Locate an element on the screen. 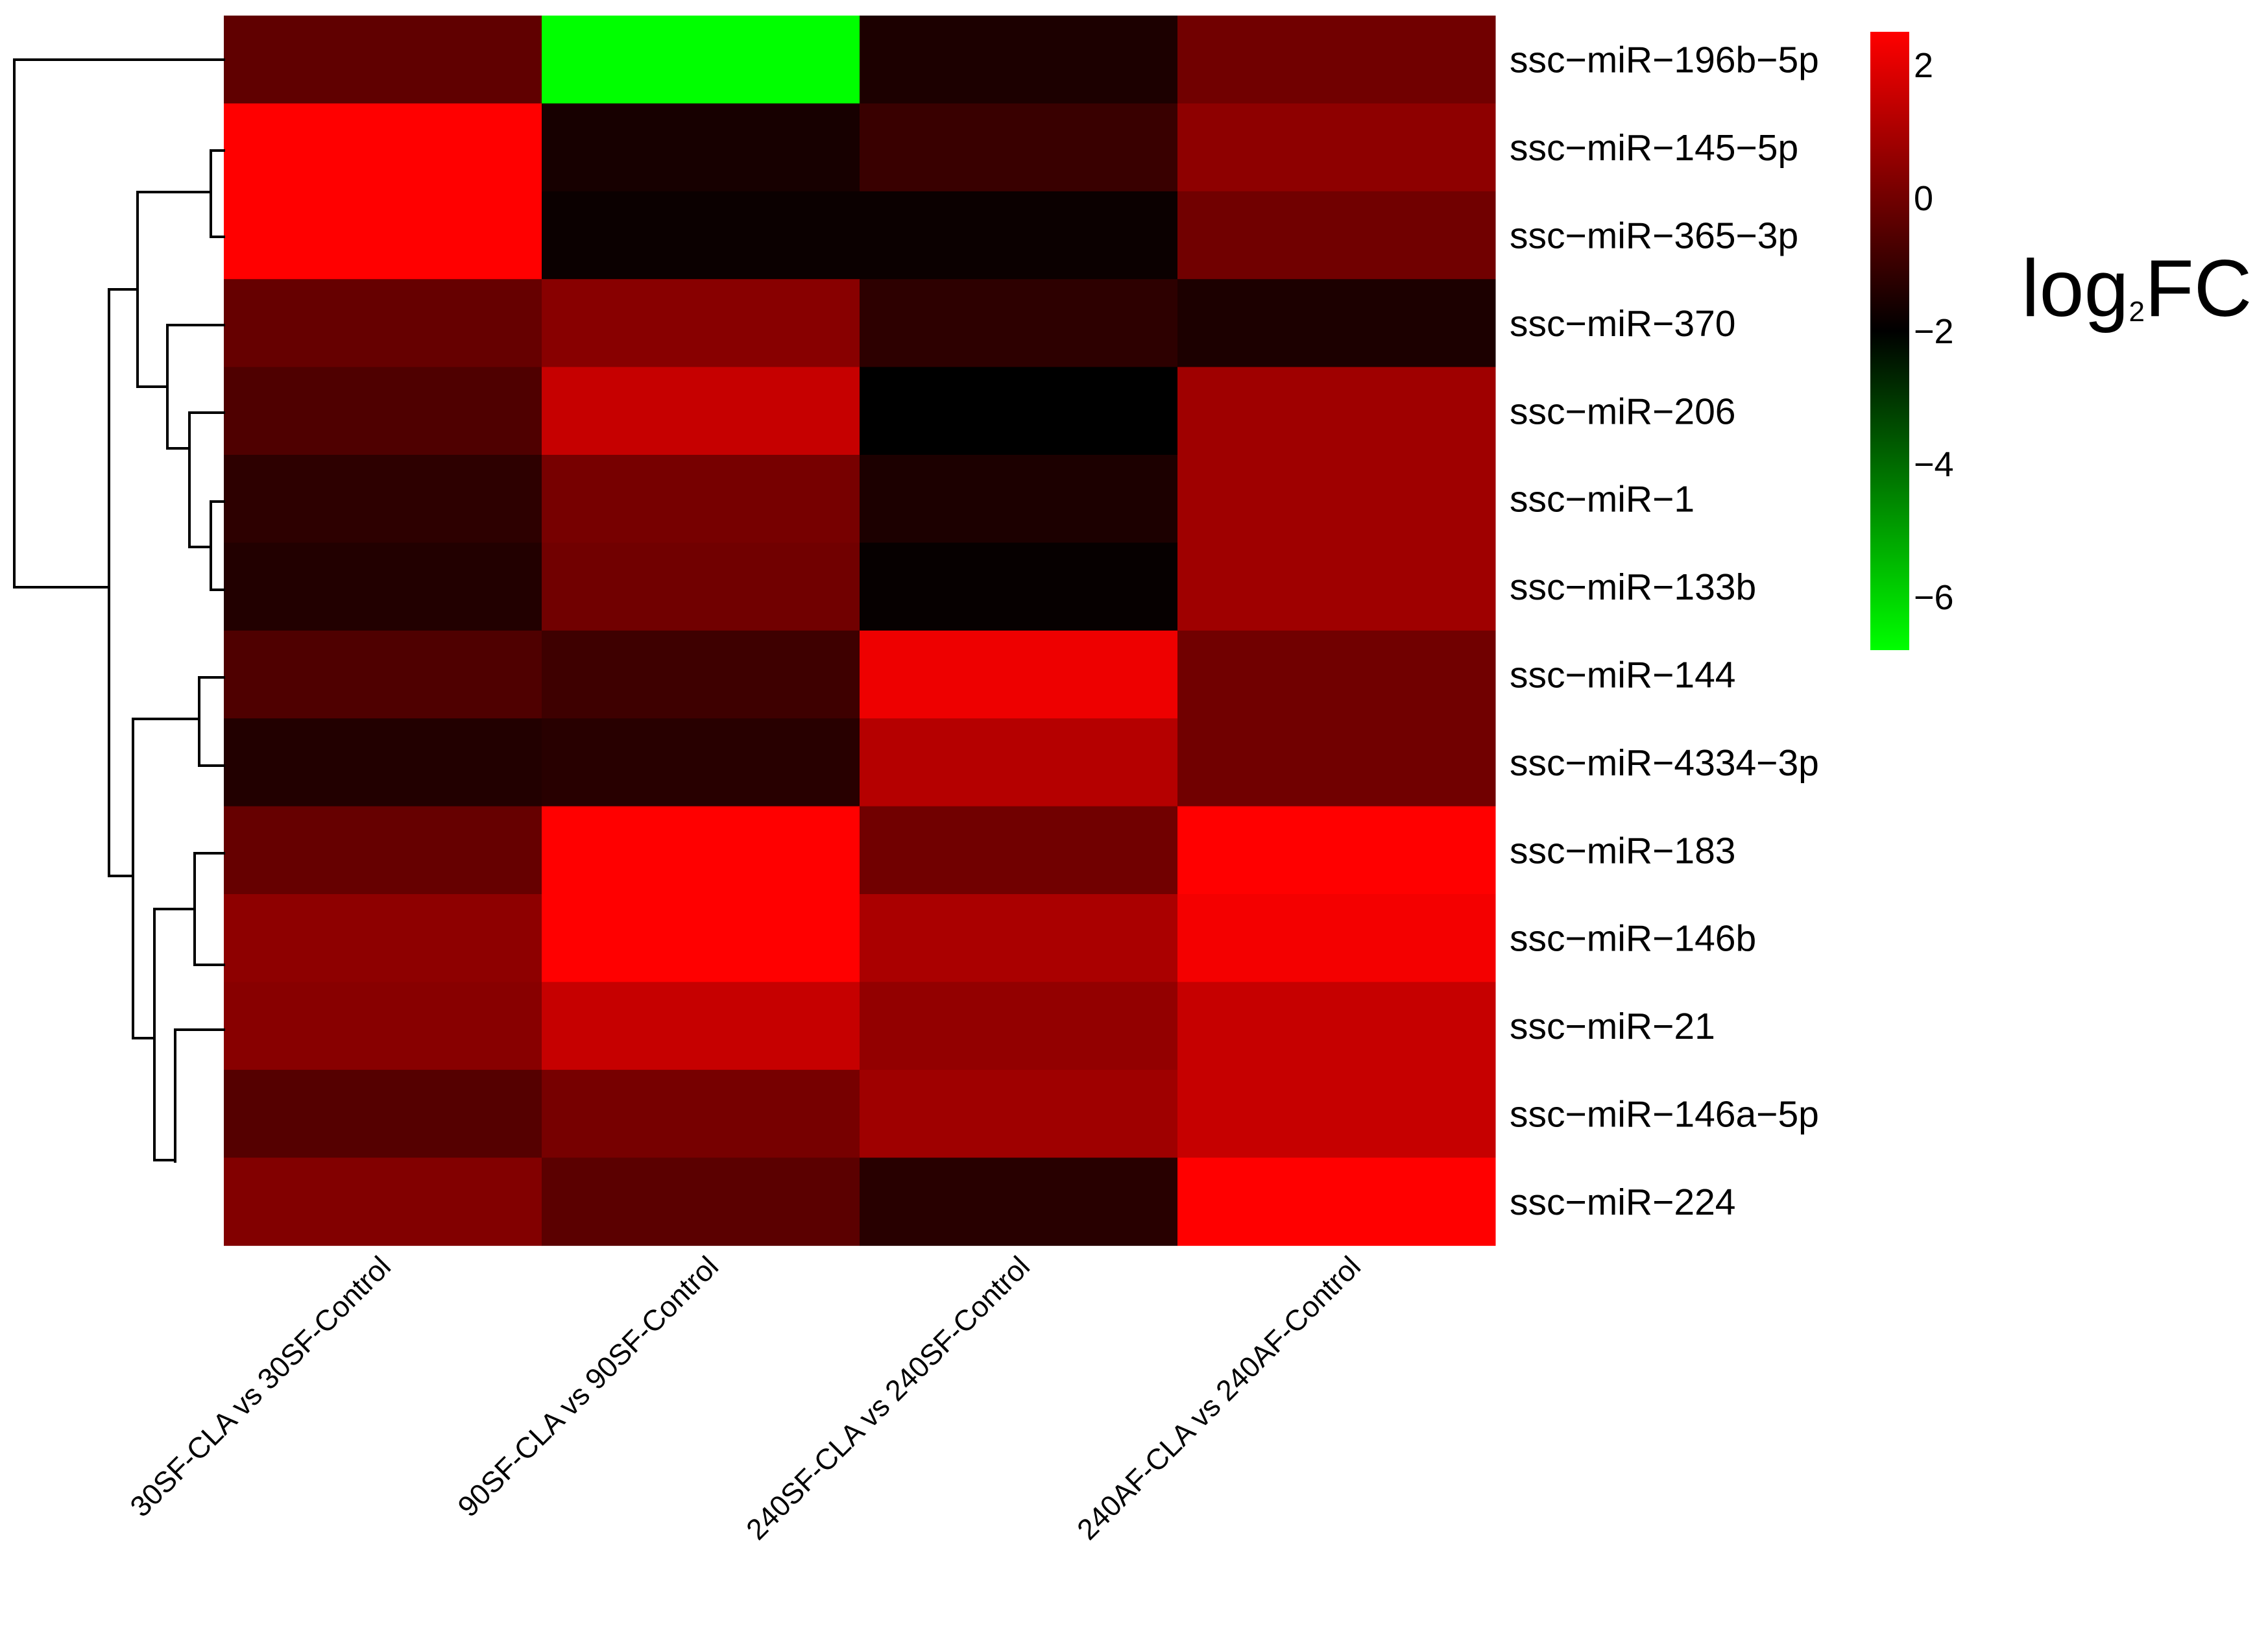 The width and height of the screenshot is (2268, 1626). row-label: ssc−miR−365−3p is located at coordinates (1654, 236).